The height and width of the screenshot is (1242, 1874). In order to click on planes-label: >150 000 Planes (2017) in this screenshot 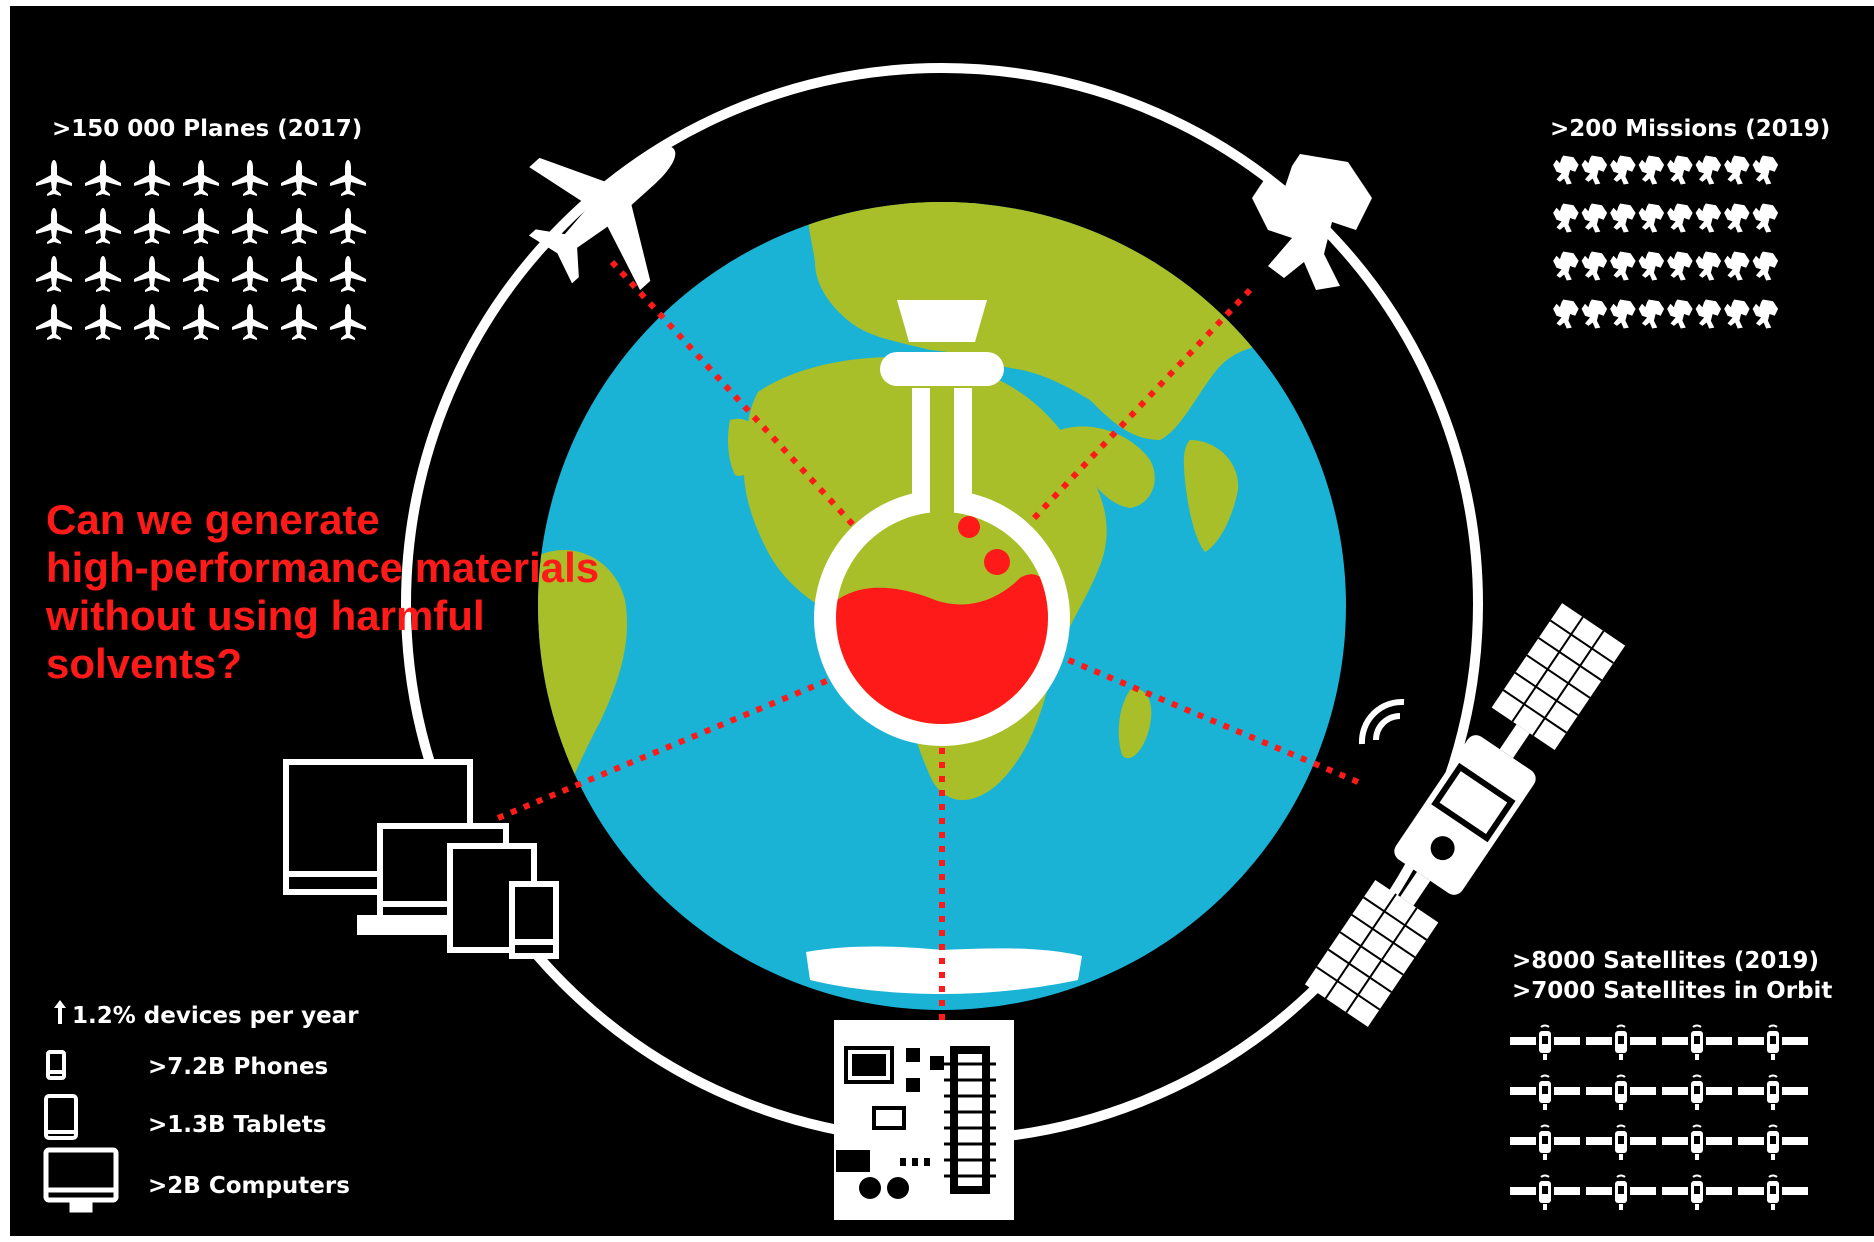, I will do `click(207, 129)`.